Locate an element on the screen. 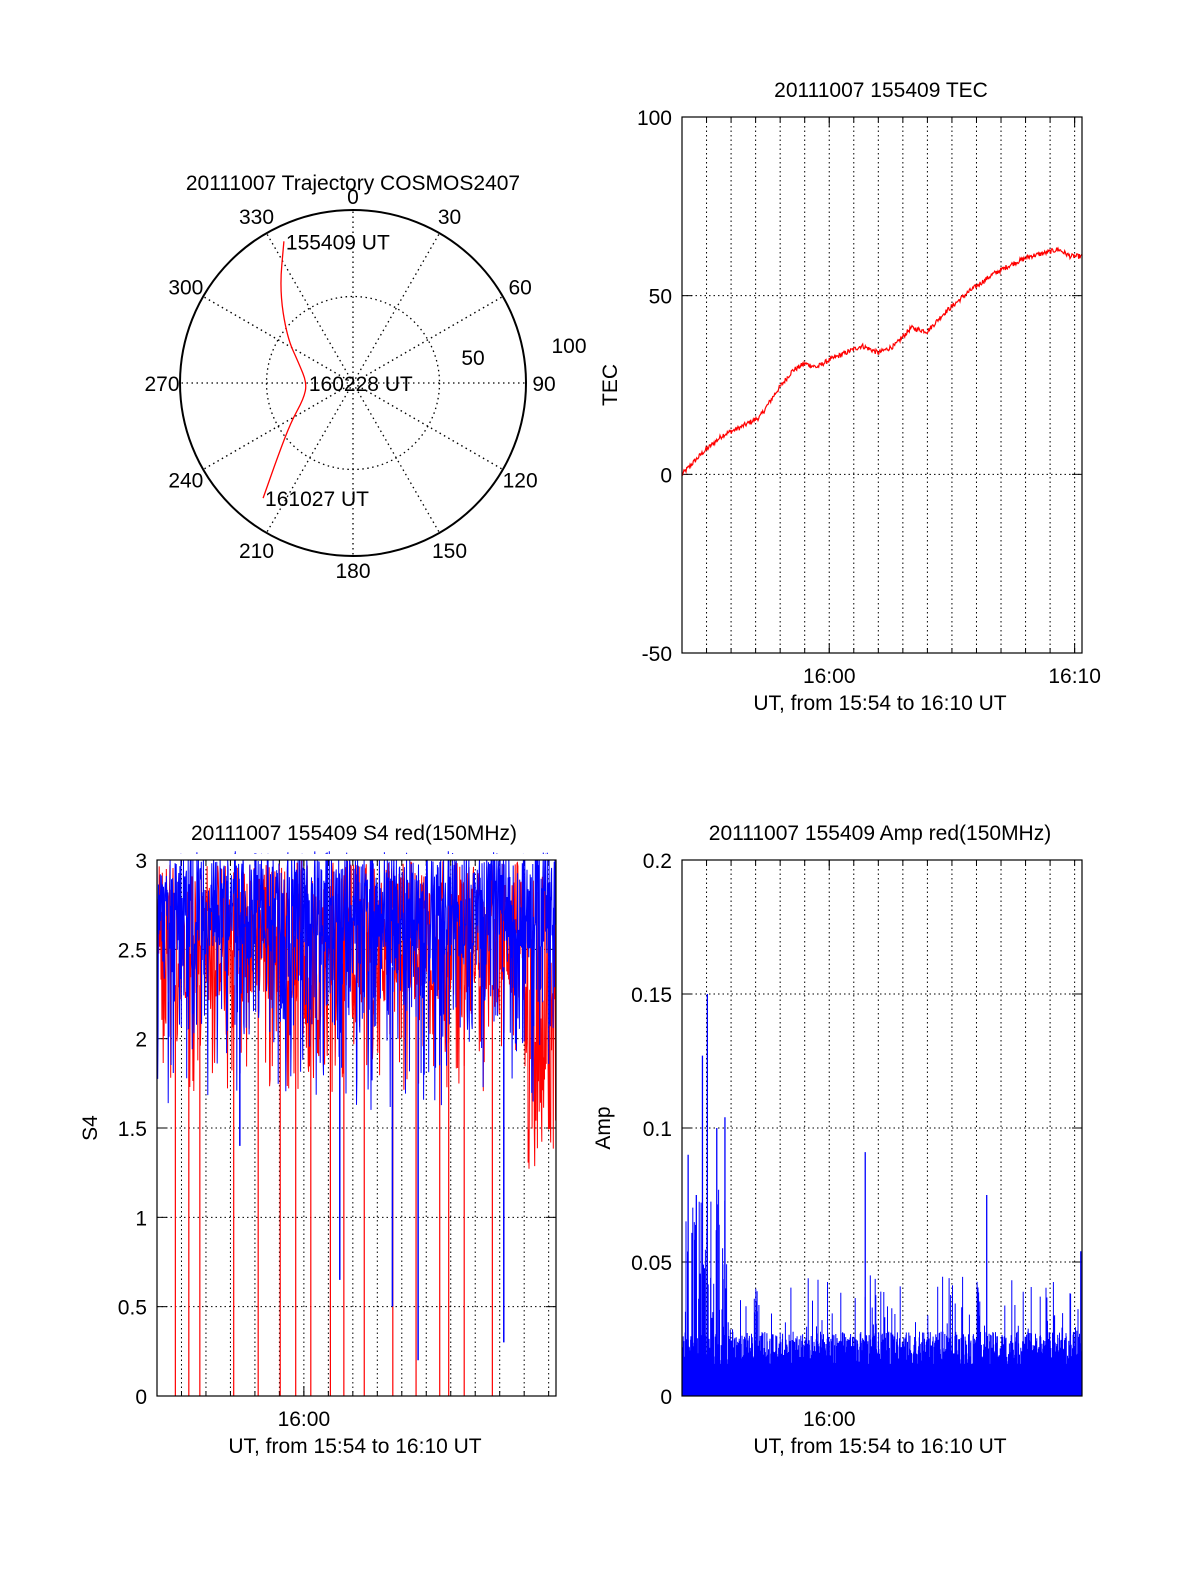  y-tick-label: 2 is located at coordinates (141, 1040).